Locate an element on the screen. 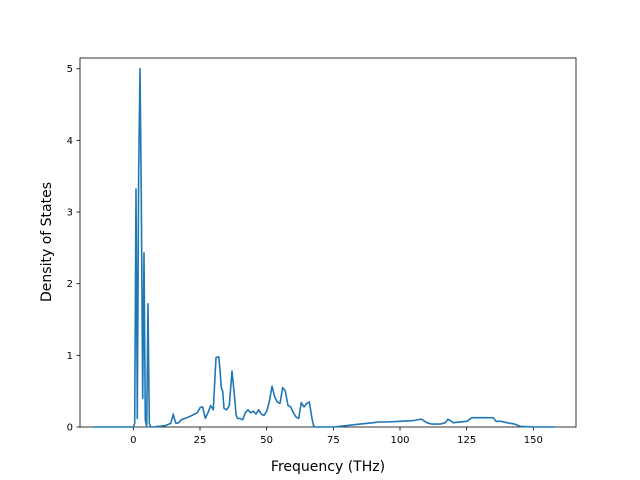  y-tick-label: 0 is located at coordinates (70, 428).